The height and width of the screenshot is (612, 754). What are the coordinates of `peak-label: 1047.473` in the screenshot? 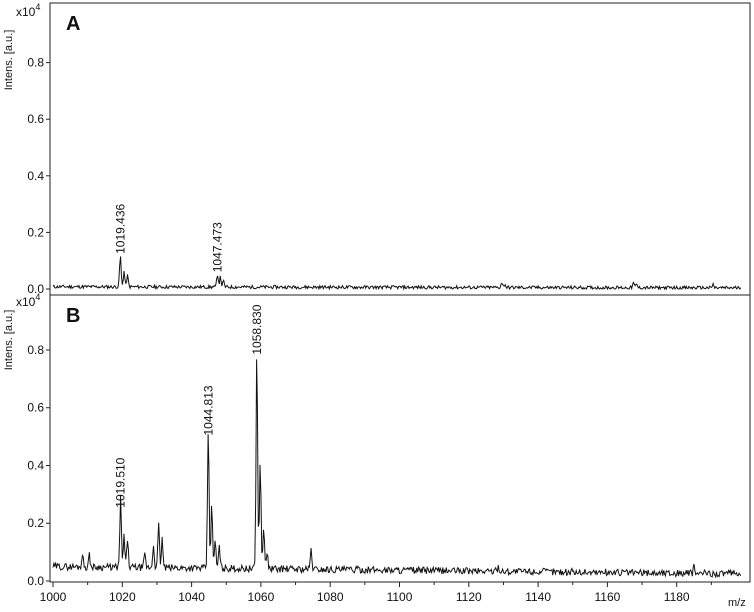 It's located at (217, 247).